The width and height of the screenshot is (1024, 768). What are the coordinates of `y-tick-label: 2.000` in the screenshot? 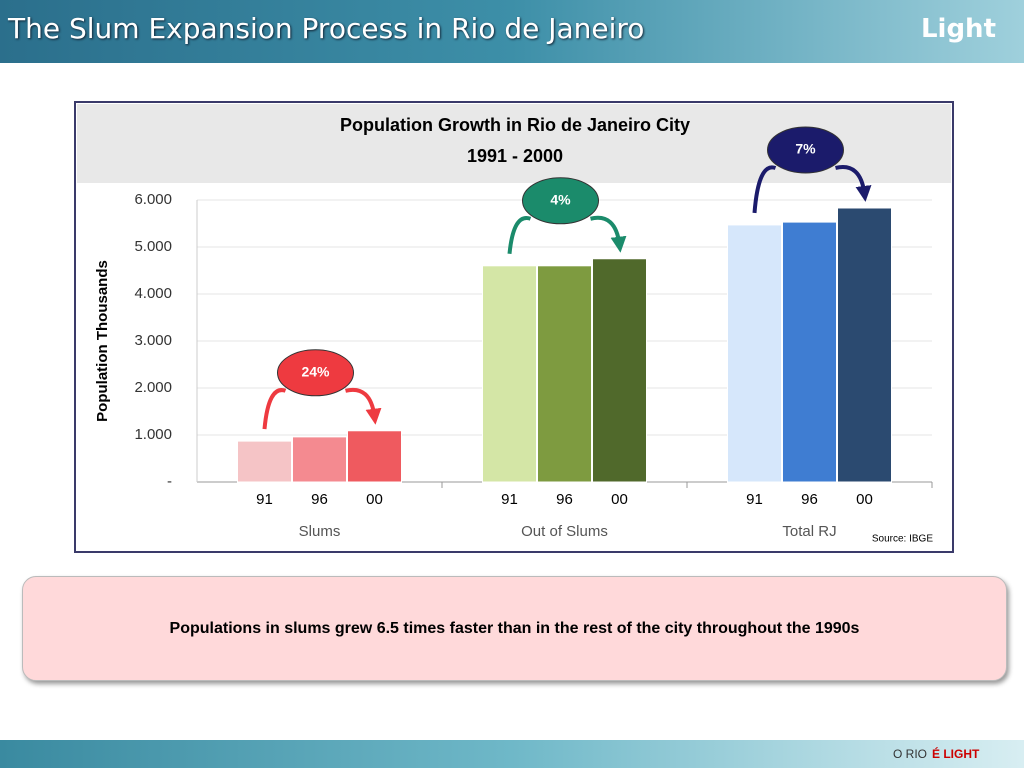 It's located at (153, 387).